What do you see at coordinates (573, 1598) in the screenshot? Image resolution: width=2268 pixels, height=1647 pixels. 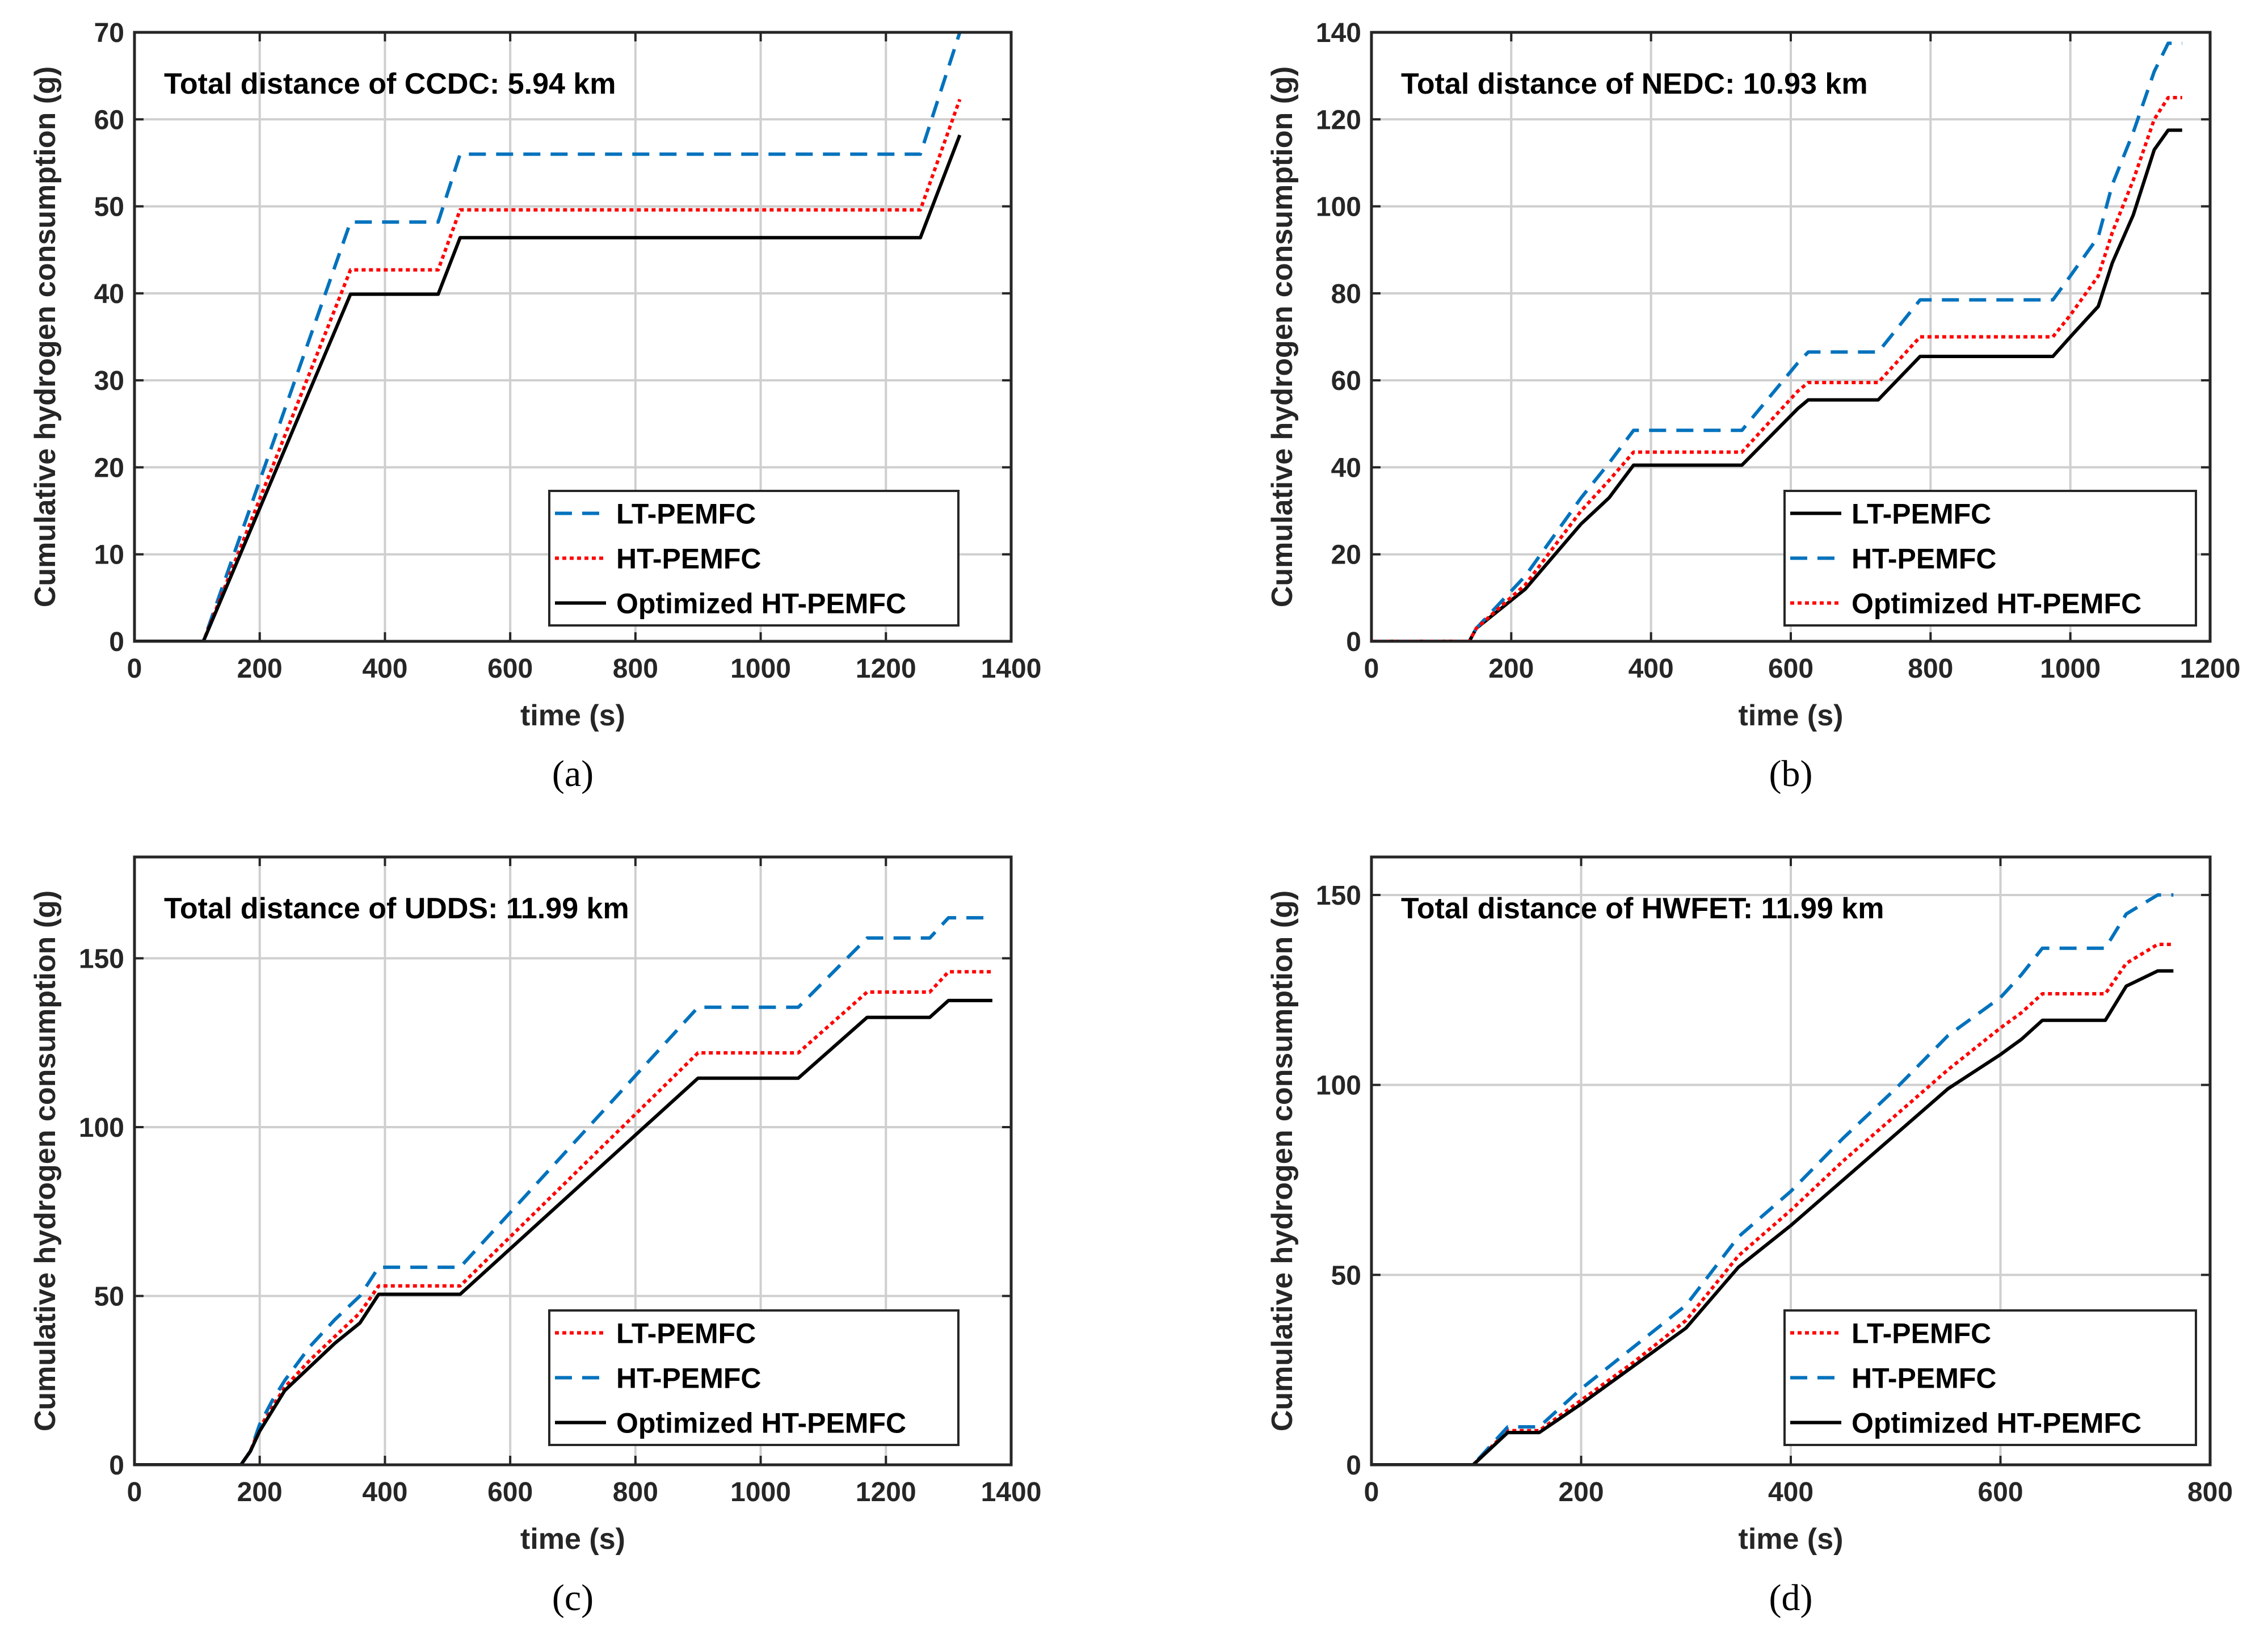 I see `panel-caption: (c)` at bounding box center [573, 1598].